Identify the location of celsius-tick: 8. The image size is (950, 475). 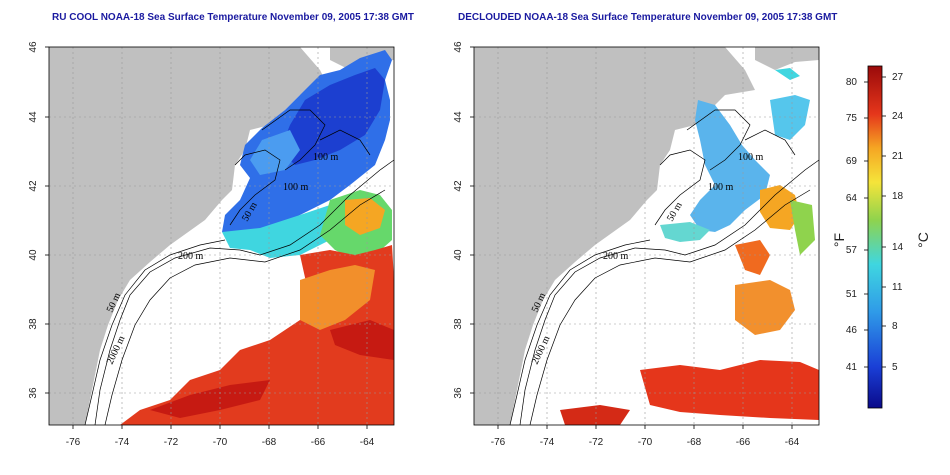
(895, 326).